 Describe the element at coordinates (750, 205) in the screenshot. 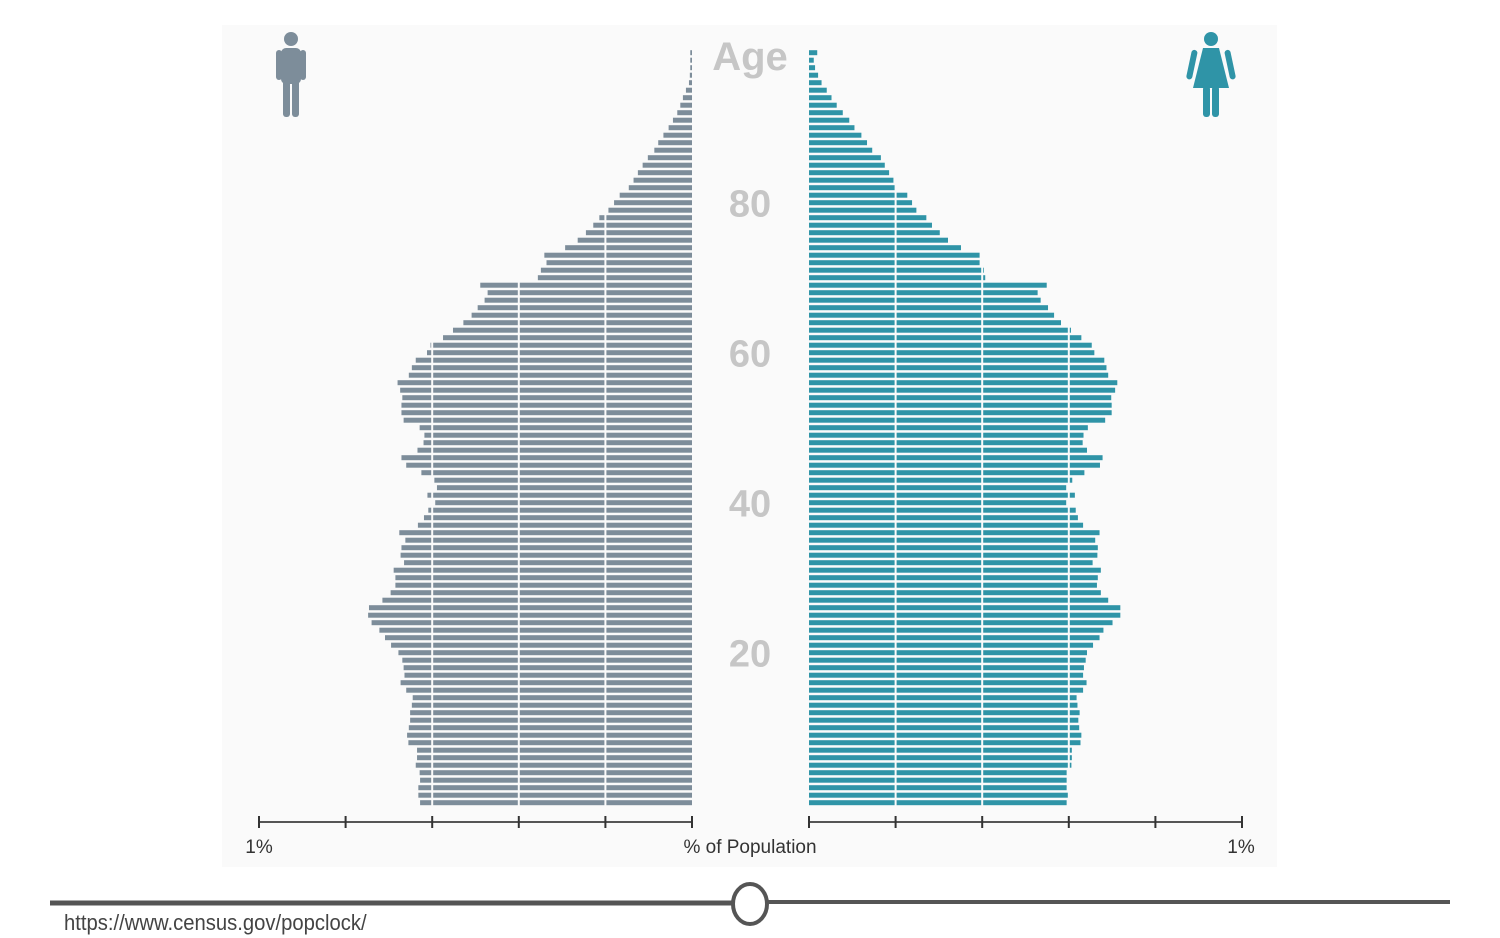

I see `age-tick-label: 80` at that location.